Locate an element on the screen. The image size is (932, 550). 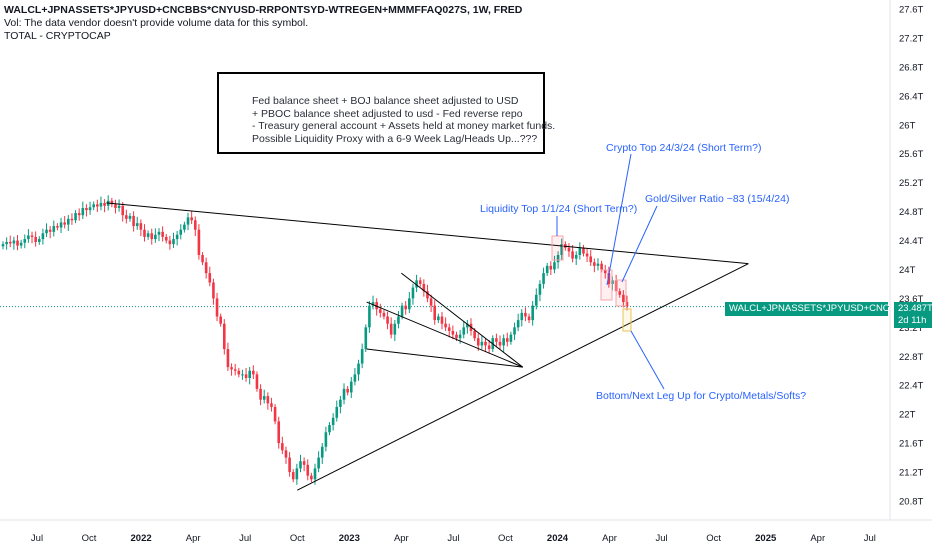
y-tick-label: 21.2T is located at coordinates (911, 473).